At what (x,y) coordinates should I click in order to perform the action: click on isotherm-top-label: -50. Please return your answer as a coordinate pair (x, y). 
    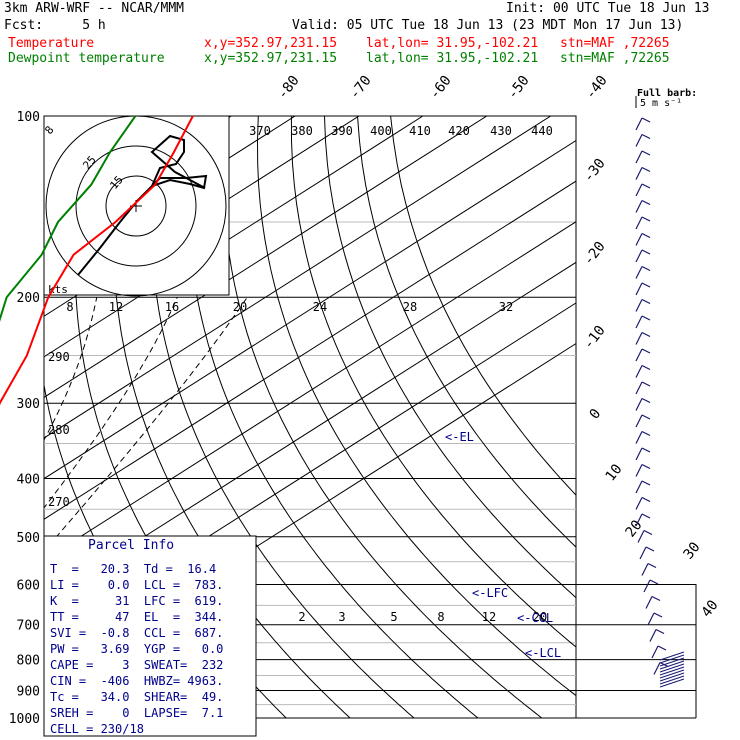
    Looking at the image, I should click on (519, 88).